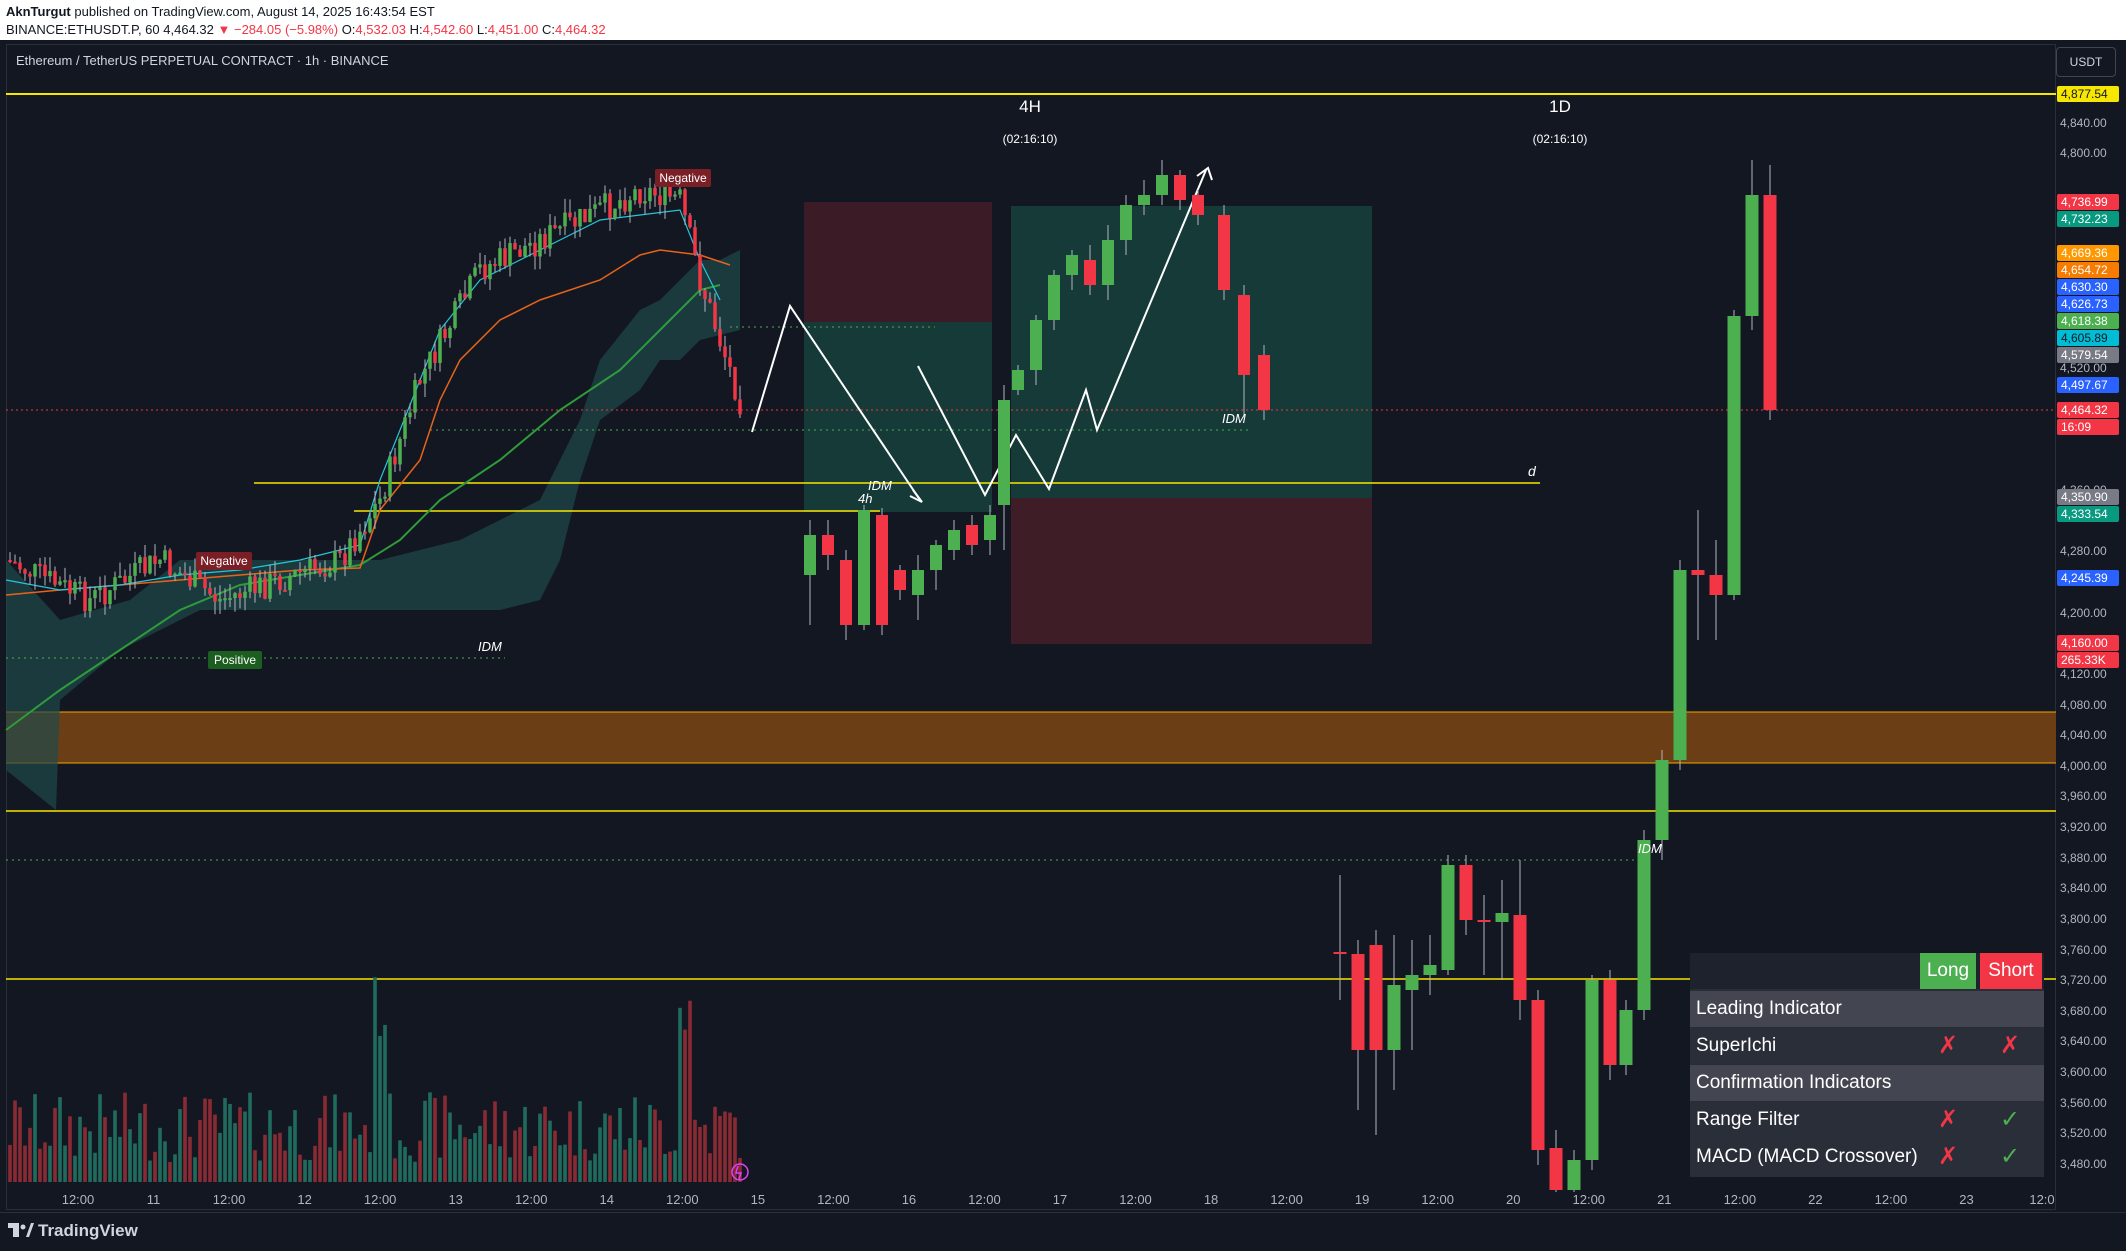  Describe the element at coordinates (1030, 139) in the screenshot. I see `timeframe-4h-countdown: (02:16:10)` at that location.